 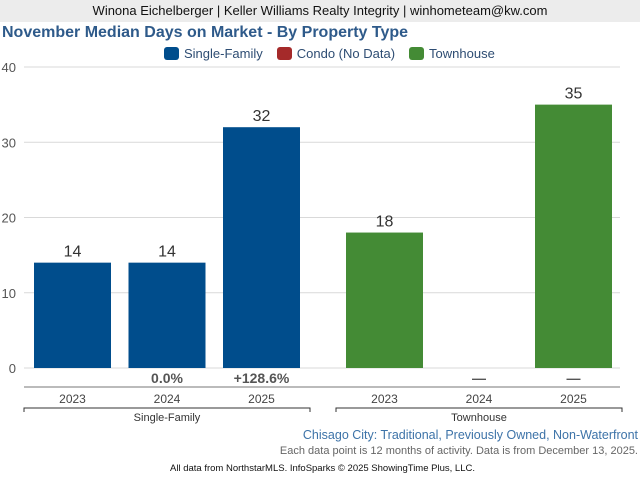 What do you see at coordinates (9, 293) in the screenshot?
I see `y-tick-label: 10` at bounding box center [9, 293].